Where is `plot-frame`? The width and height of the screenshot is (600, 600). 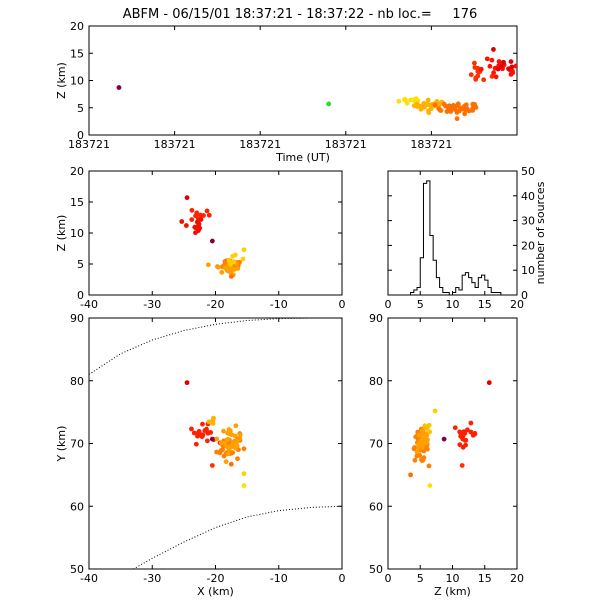 plot-frame is located at coordinates (215, 233).